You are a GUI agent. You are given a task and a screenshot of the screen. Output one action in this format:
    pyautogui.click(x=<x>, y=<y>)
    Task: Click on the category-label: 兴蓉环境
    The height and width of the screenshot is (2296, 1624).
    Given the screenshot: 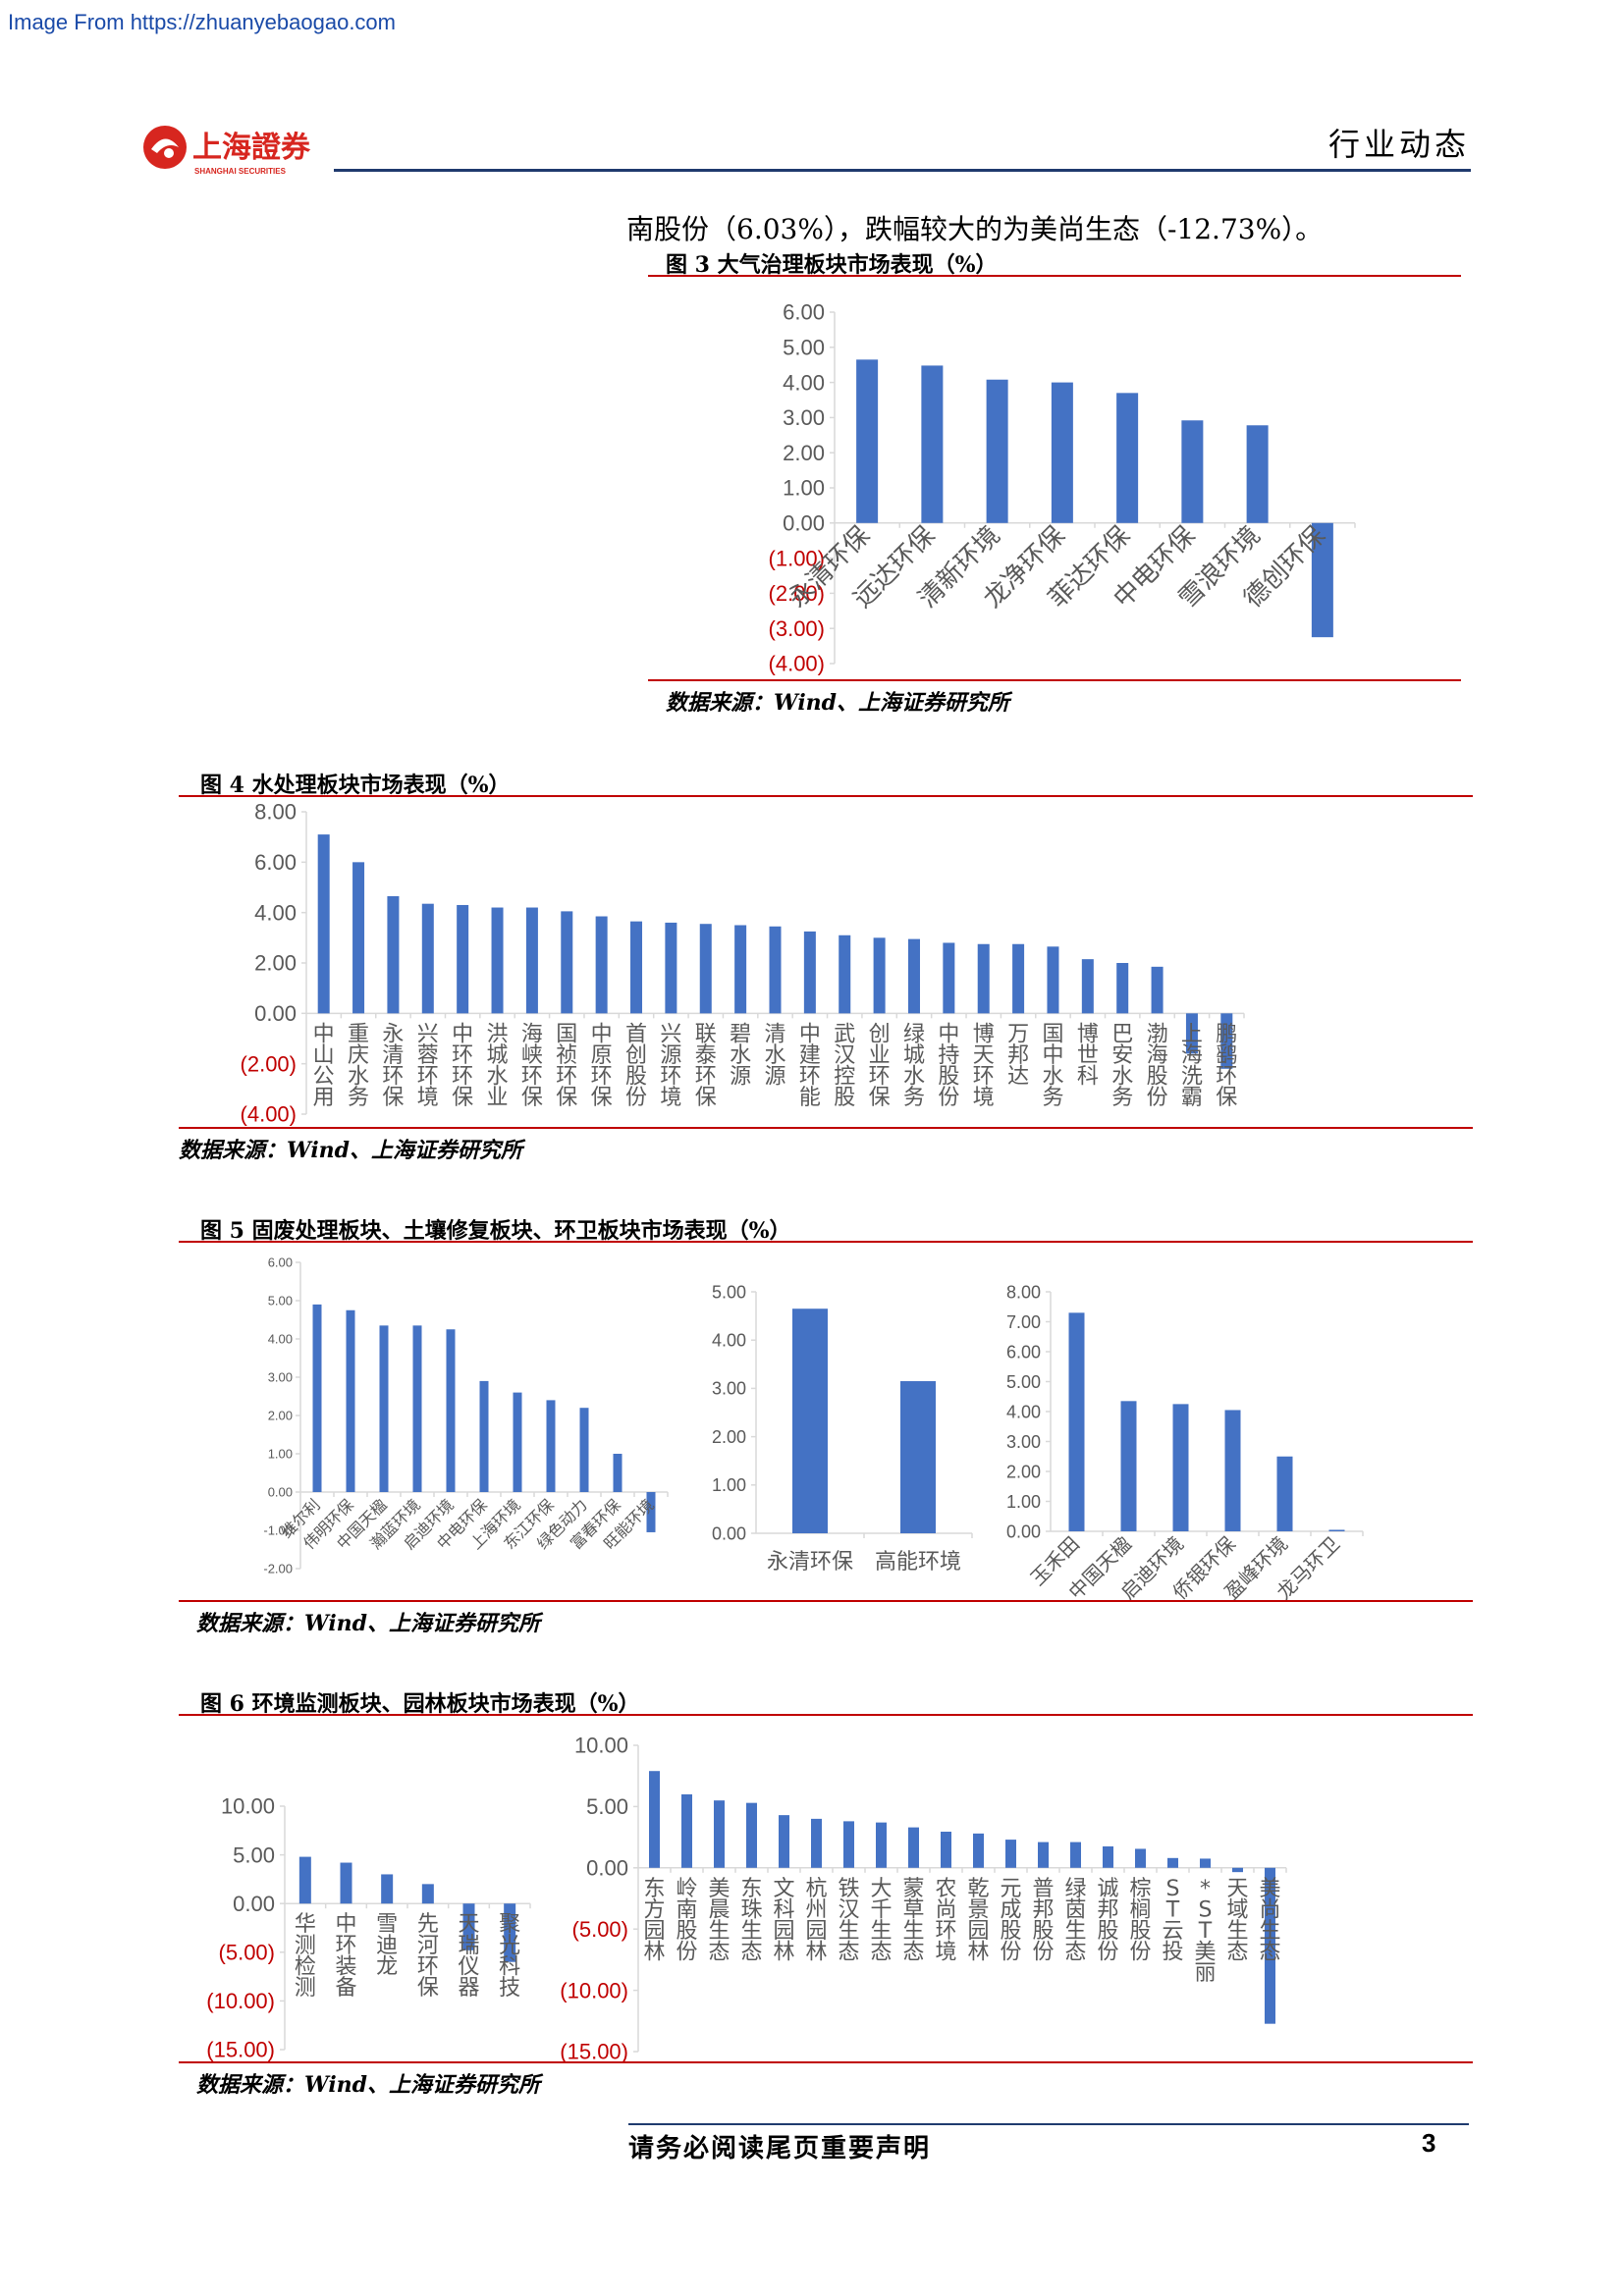 What is the action you would take?
    pyautogui.click(x=428, y=1066)
    